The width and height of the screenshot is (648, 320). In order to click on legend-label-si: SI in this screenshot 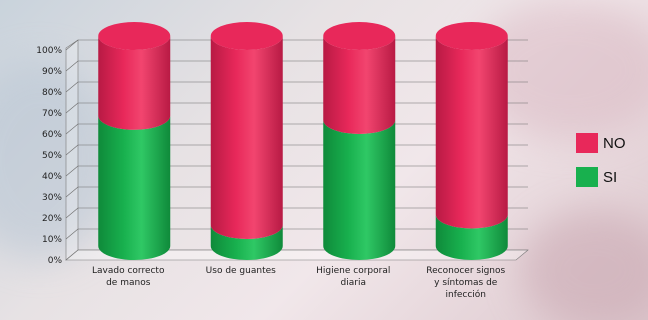, I will do `click(610, 177)`.